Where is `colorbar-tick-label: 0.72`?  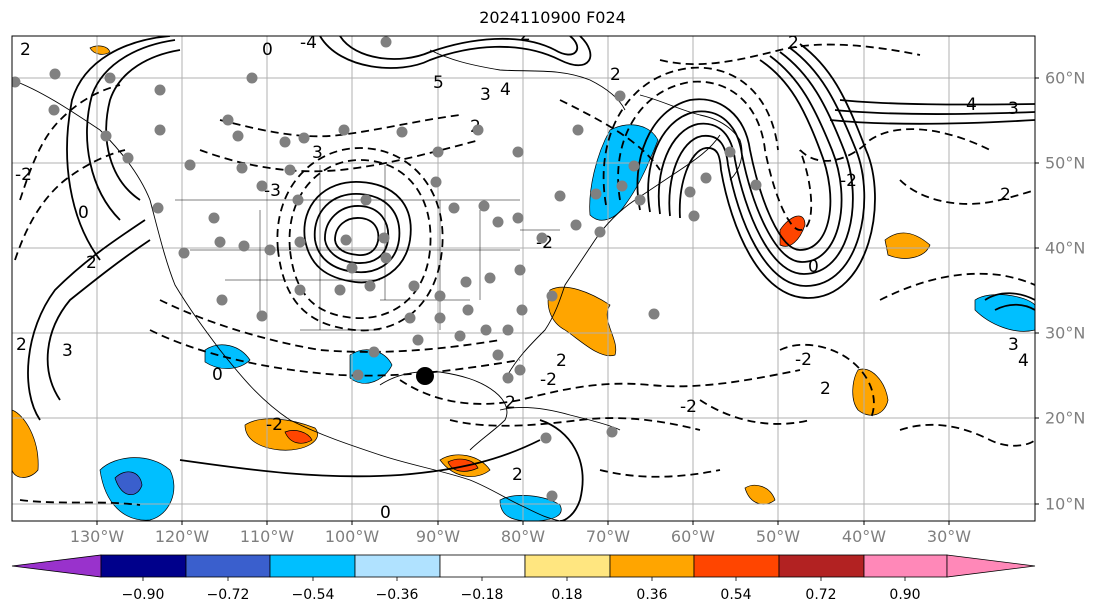 colorbar-tick-label: 0.72 is located at coordinates (821, 595).